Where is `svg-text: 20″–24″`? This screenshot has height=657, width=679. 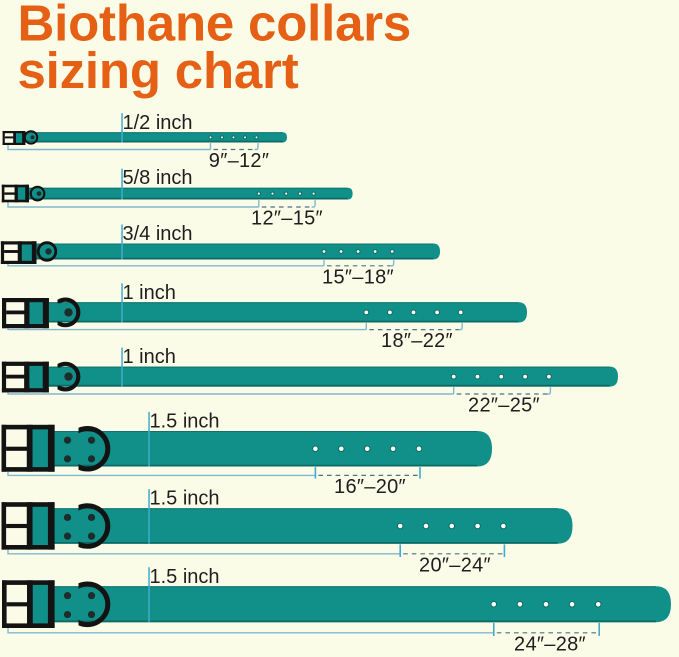 svg-text: 20″–24″ is located at coordinates (455, 565).